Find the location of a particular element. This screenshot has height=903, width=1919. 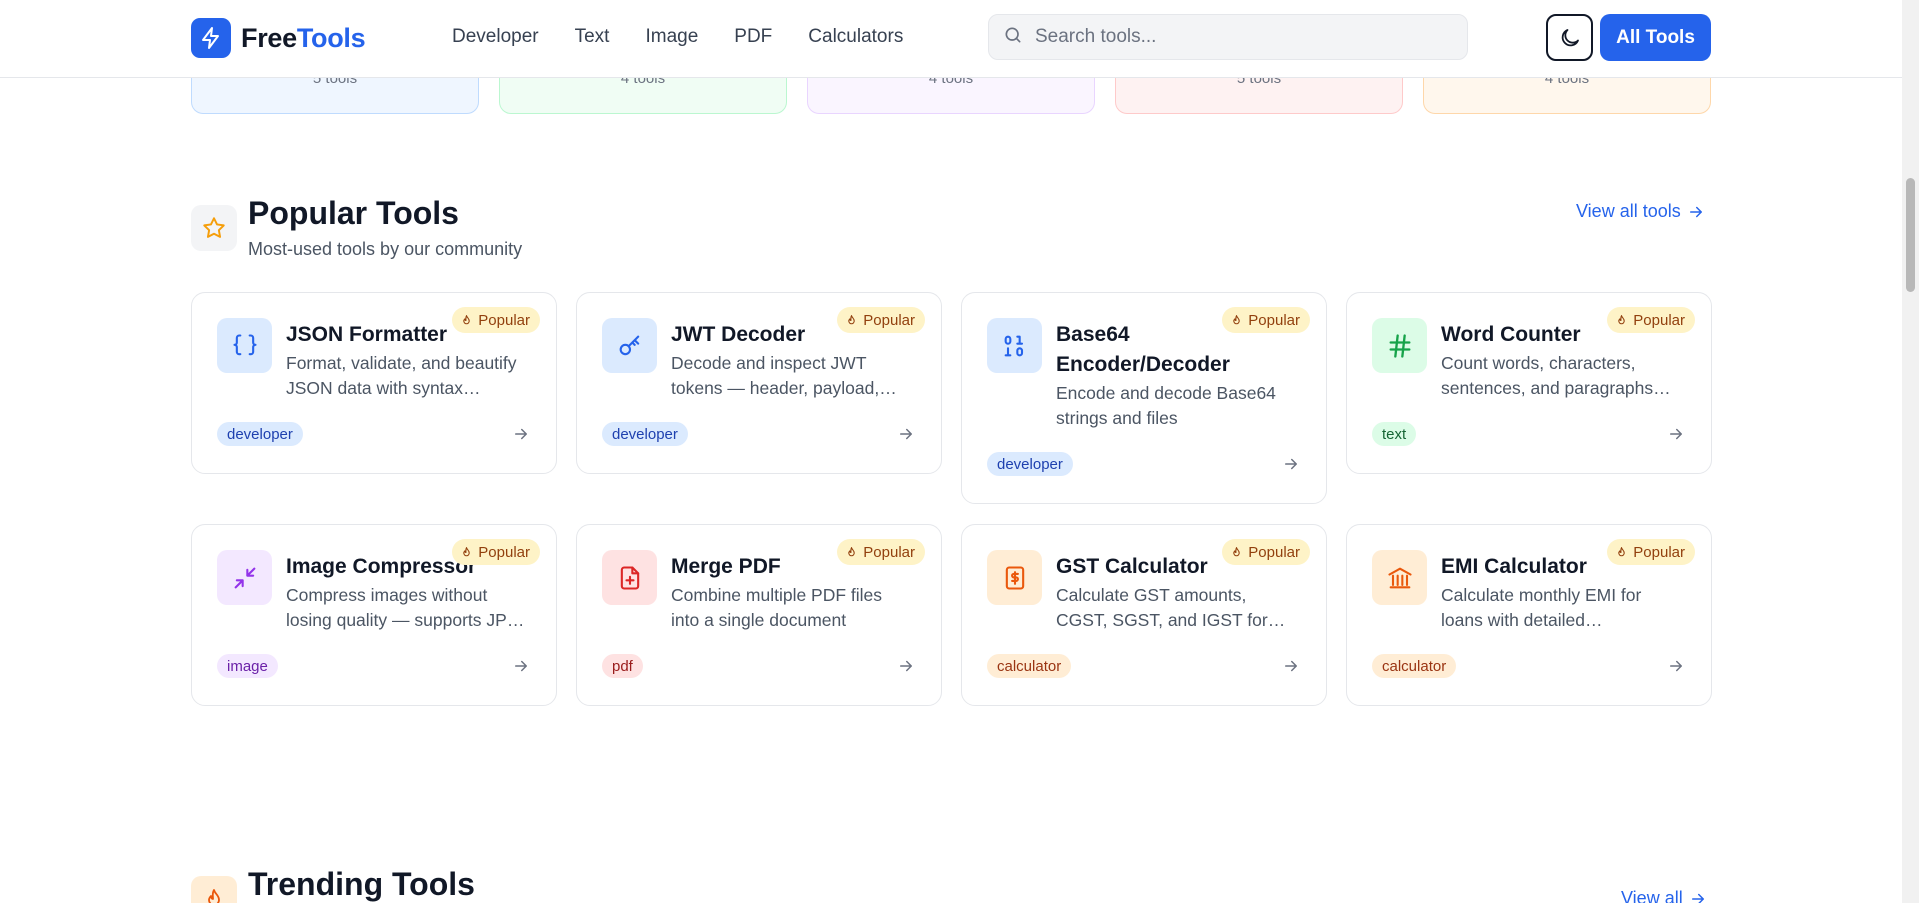

main-nav: Developer Text Image PDF Calculators is located at coordinates (677, 37).